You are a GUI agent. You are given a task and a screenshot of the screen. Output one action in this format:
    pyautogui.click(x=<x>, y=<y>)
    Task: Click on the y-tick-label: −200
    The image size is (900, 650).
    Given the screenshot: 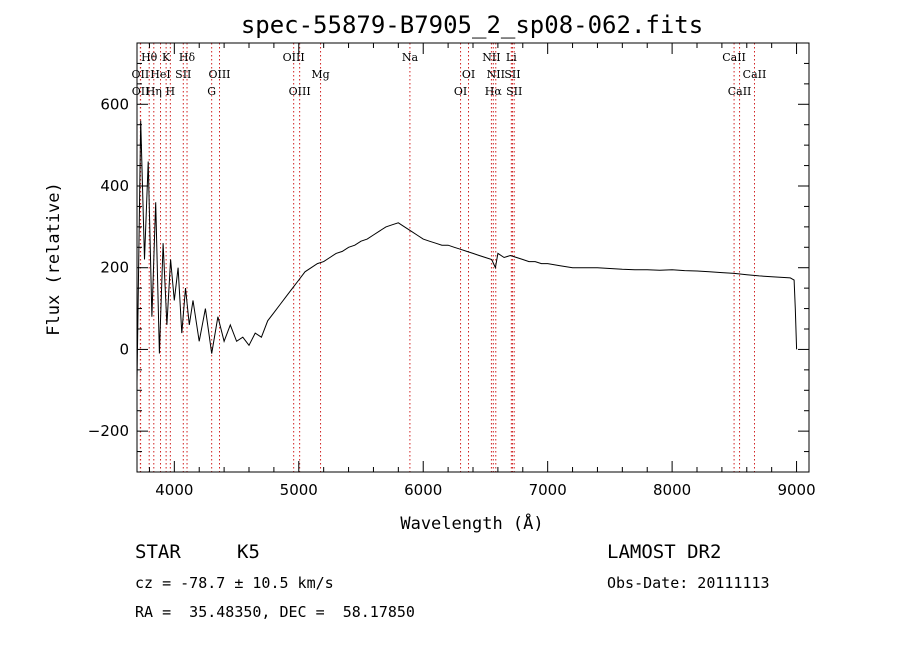 What is the action you would take?
    pyautogui.click(x=108, y=431)
    